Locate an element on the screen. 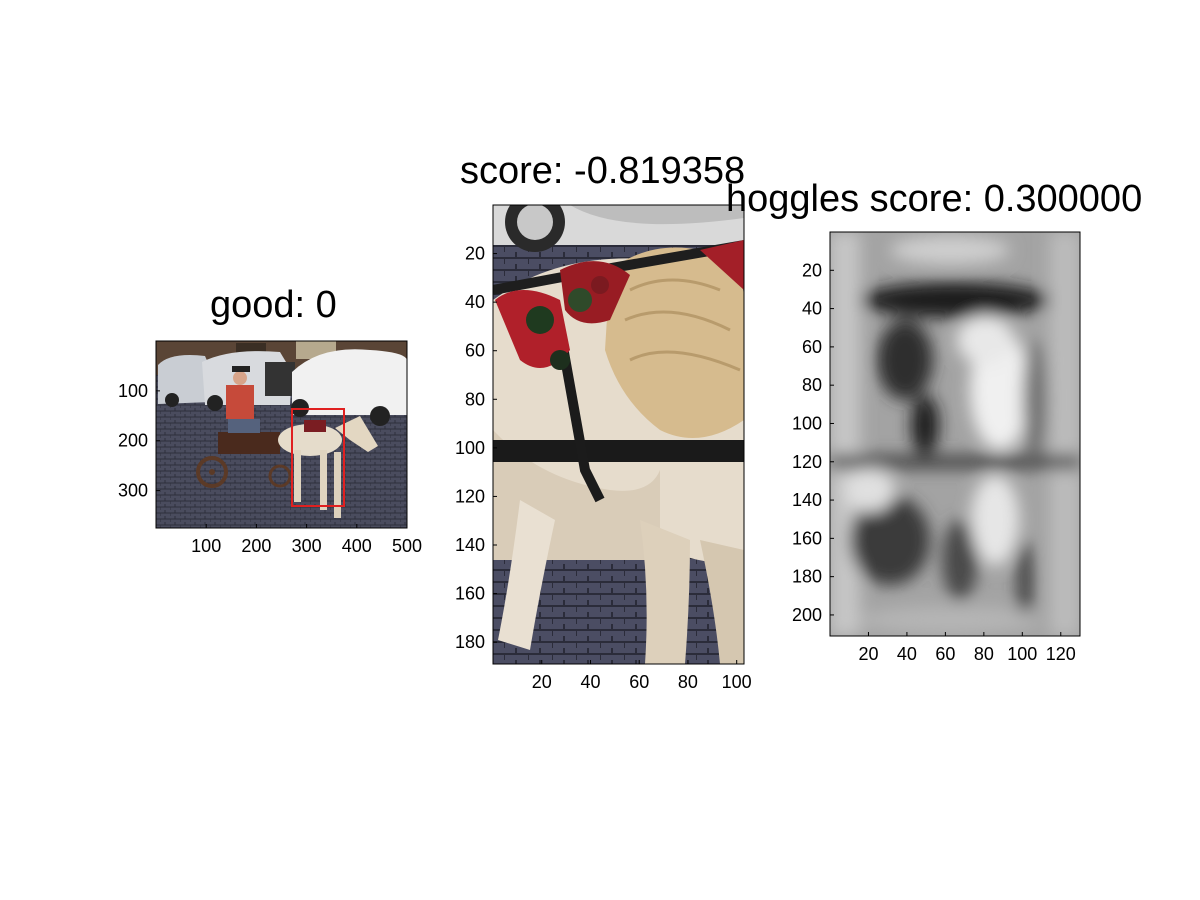  photo-crop is located at coordinates (618, 434).